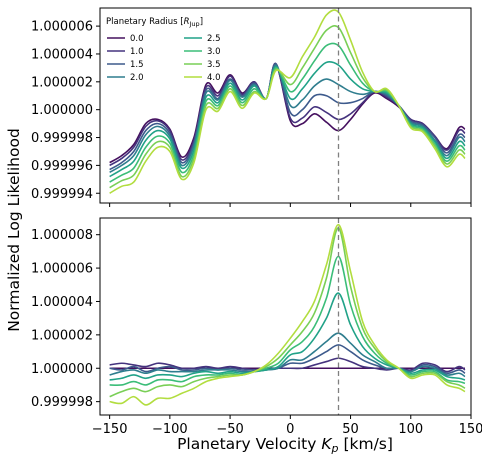 The width and height of the screenshot is (482, 461). What do you see at coordinates (62, 235) in the screenshot?
I see `bottom-y-tick-label: 1.000008` at bounding box center [62, 235].